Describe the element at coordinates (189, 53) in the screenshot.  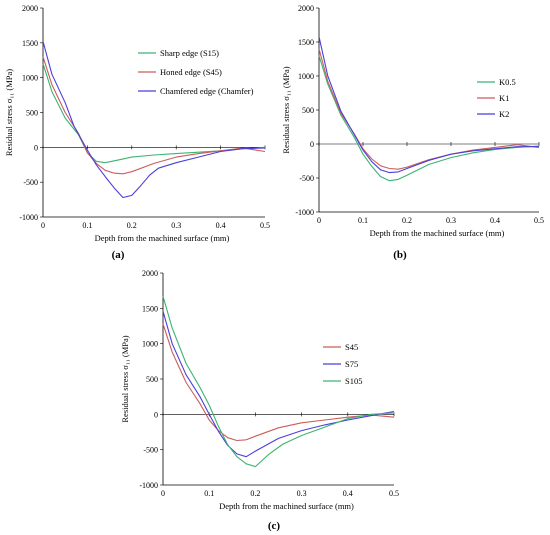
I see `legend-label: Sharp edge (S15)` at that location.